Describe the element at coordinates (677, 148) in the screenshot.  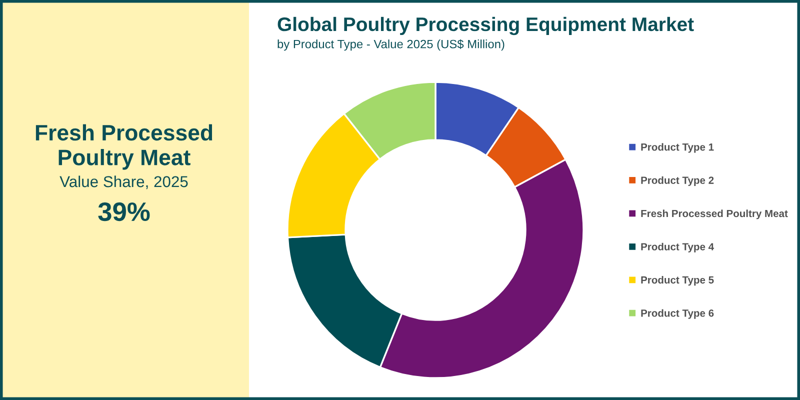
I see `legend-label: Product Type 1` at that location.